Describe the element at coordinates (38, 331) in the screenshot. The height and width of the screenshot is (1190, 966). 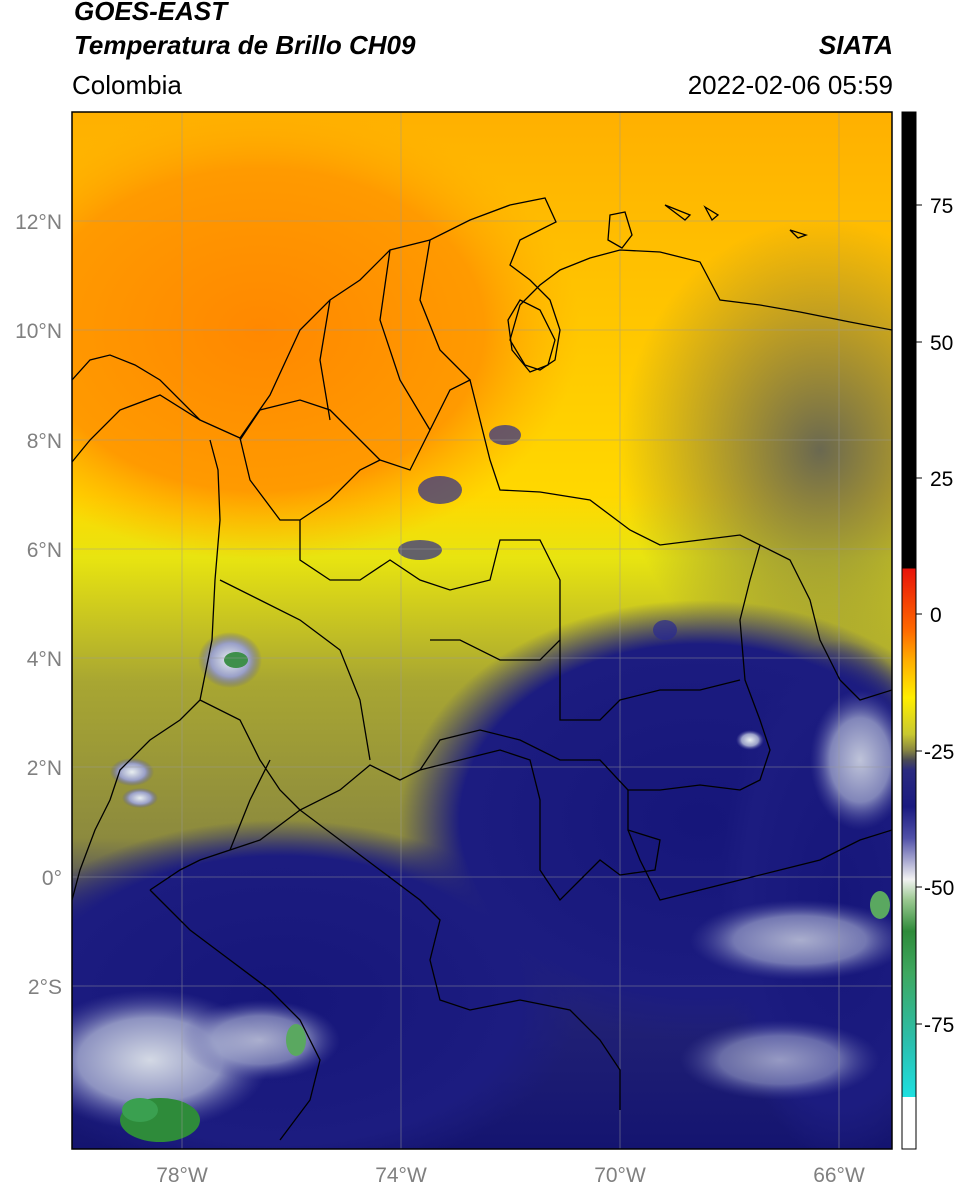
I see `lat-label: 10°N` at that location.